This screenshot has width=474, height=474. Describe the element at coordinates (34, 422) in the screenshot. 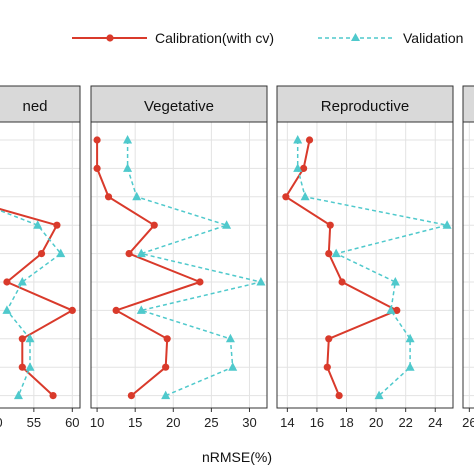

I see `x-tick-label: 55` at that location.